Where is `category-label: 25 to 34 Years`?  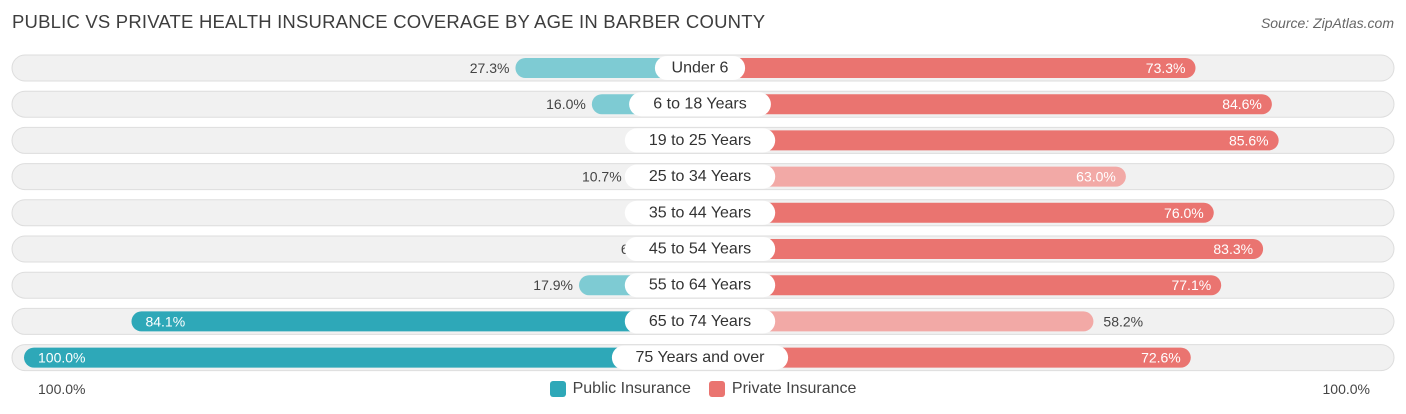 category-label: 25 to 34 Years is located at coordinates (700, 176).